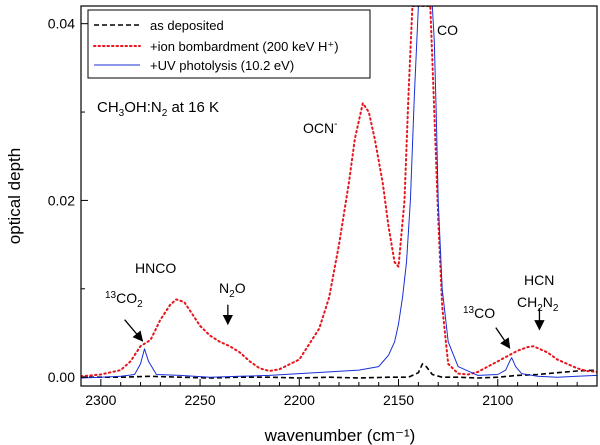 The image size is (600, 445). I want to click on x-tick-label: 2300, so click(100, 400).